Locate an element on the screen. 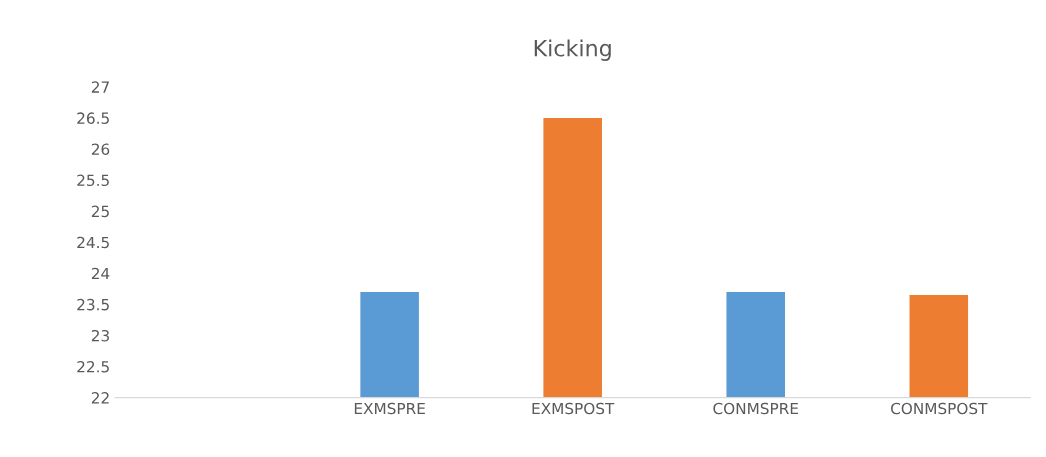 The width and height of the screenshot is (1046, 457). x-tick-label: CONMSPRE is located at coordinates (755, 408).